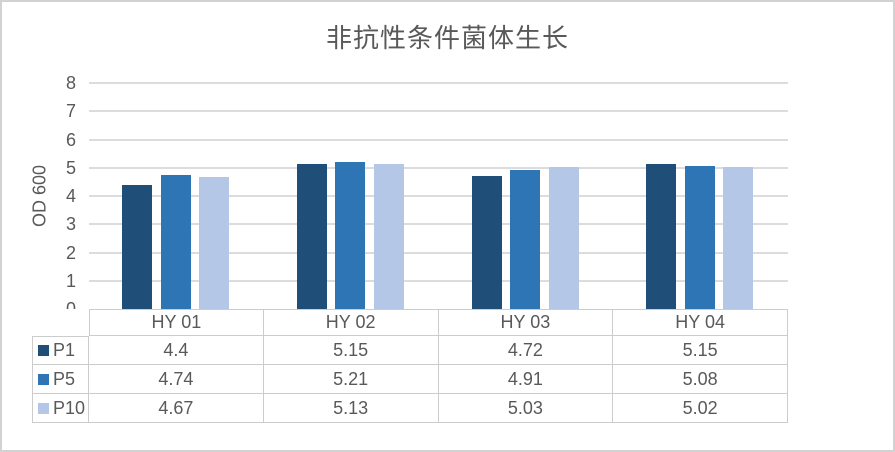 The height and width of the screenshot is (452, 895). Describe the element at coordinates (70, 252) in the screenshot. I see `y-tick-label: 2` at that location.